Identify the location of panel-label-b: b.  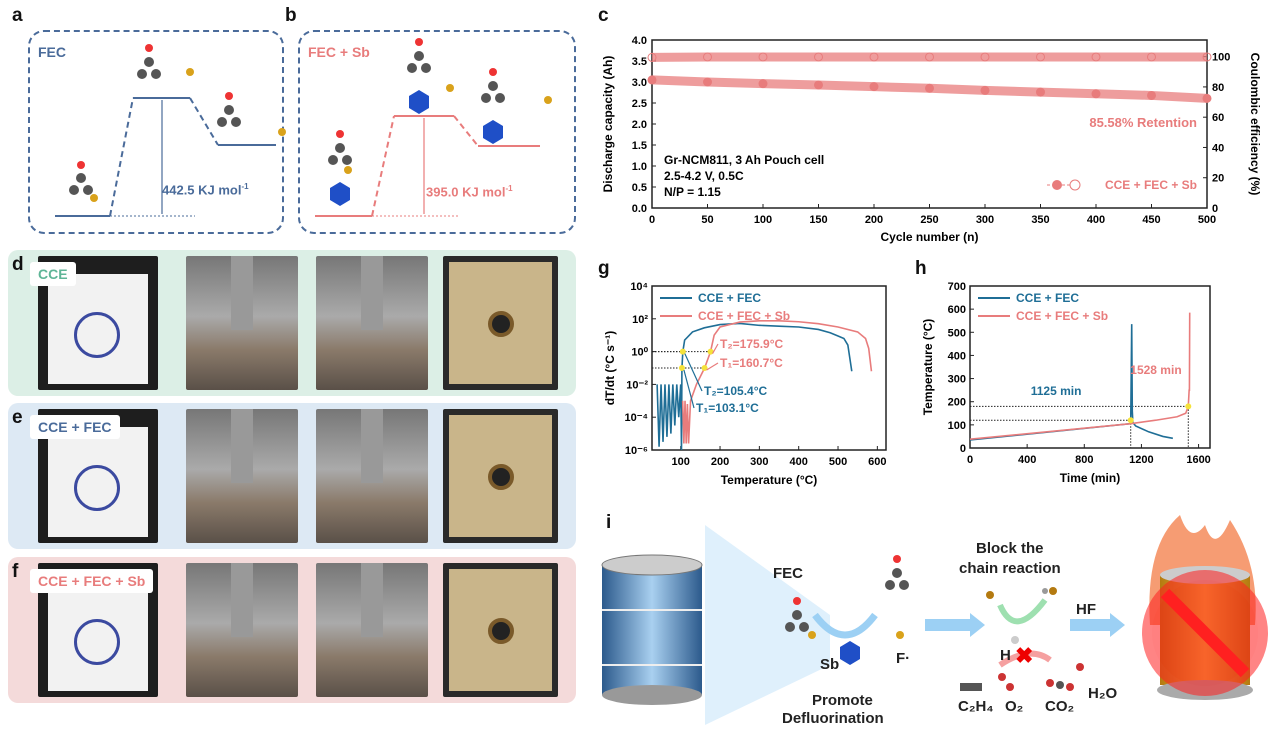
(291, 15).